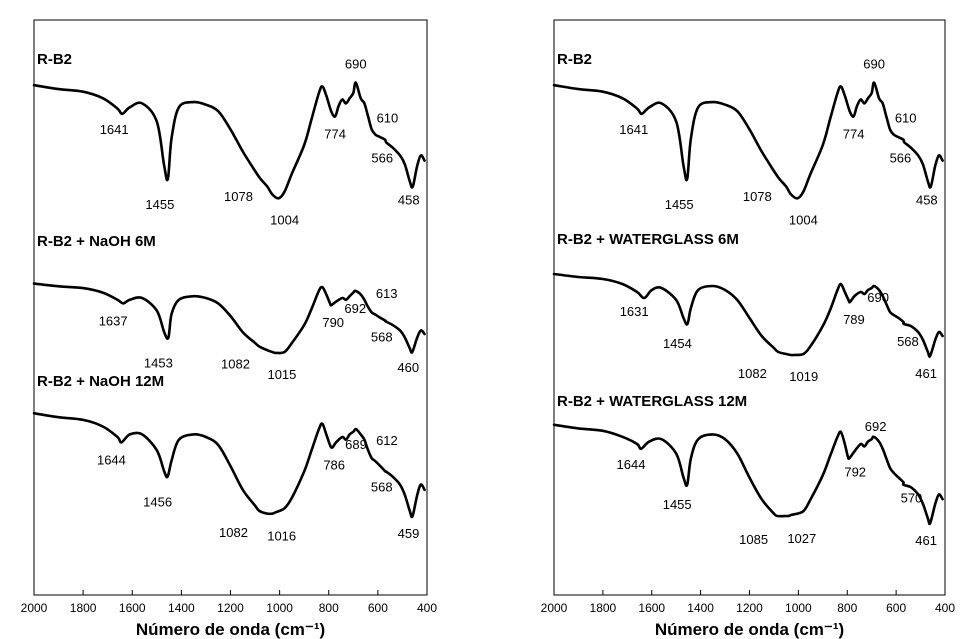 This screenshot has height=639, width=964. Describe the element at coordinates (801, 538) in the screenshot. I see `peak-label: 1027` at that location.